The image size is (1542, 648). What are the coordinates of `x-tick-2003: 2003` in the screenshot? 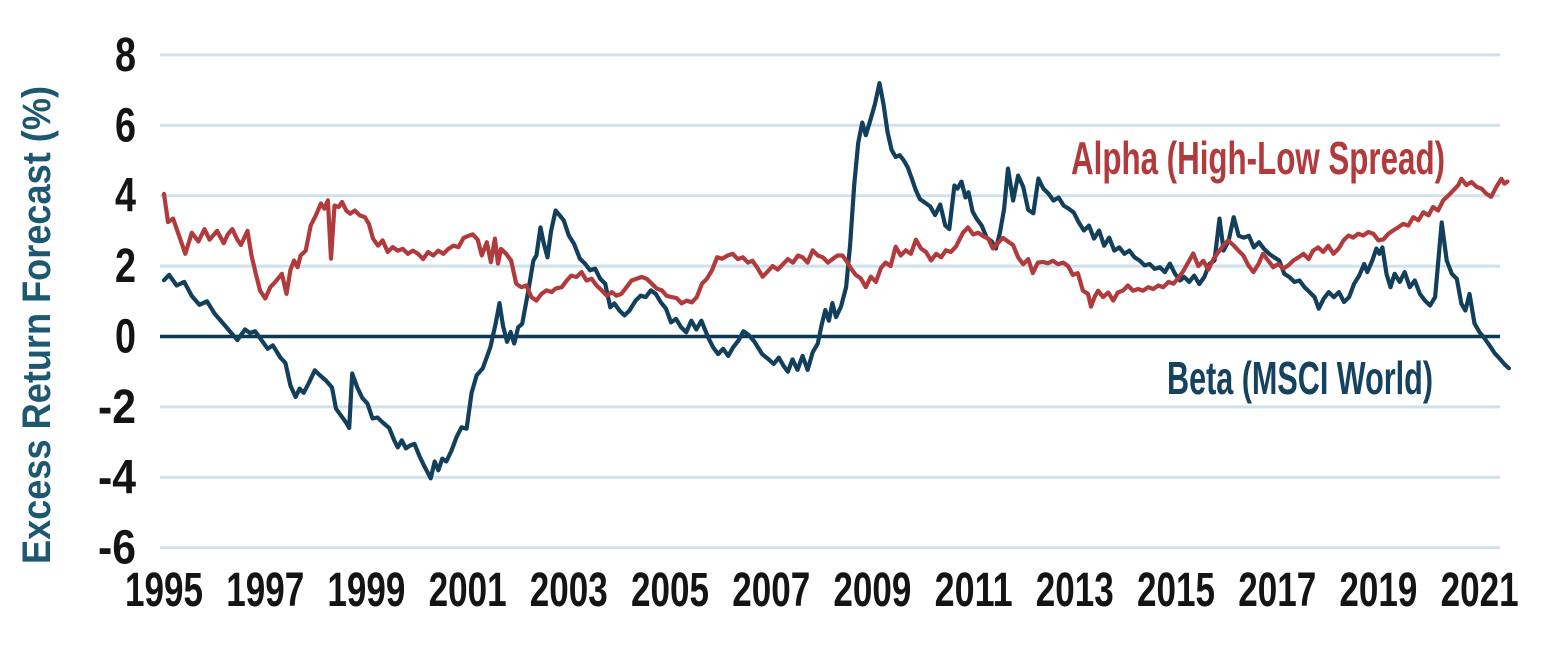 It's located at (569, 590).